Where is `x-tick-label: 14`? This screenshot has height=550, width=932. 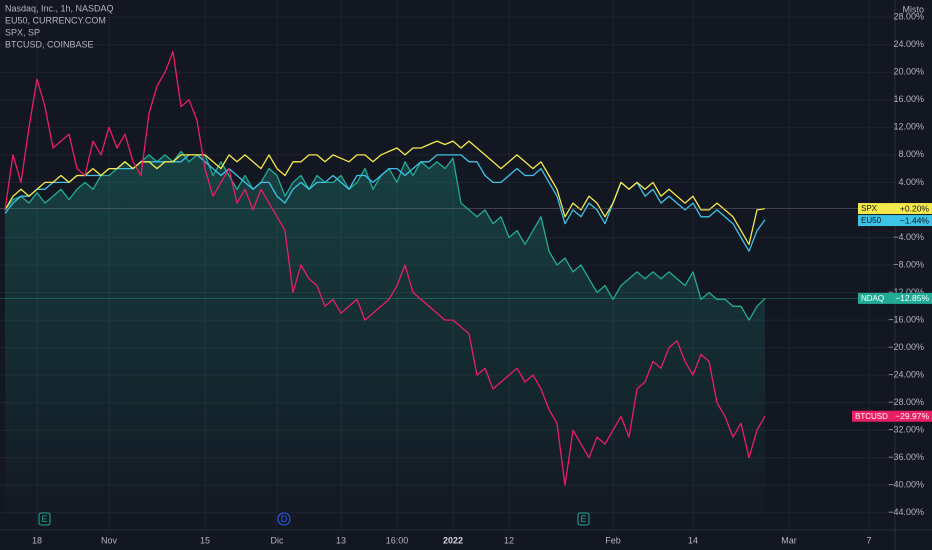
x-tick-label: 14 is located at coordinates (693, 540).